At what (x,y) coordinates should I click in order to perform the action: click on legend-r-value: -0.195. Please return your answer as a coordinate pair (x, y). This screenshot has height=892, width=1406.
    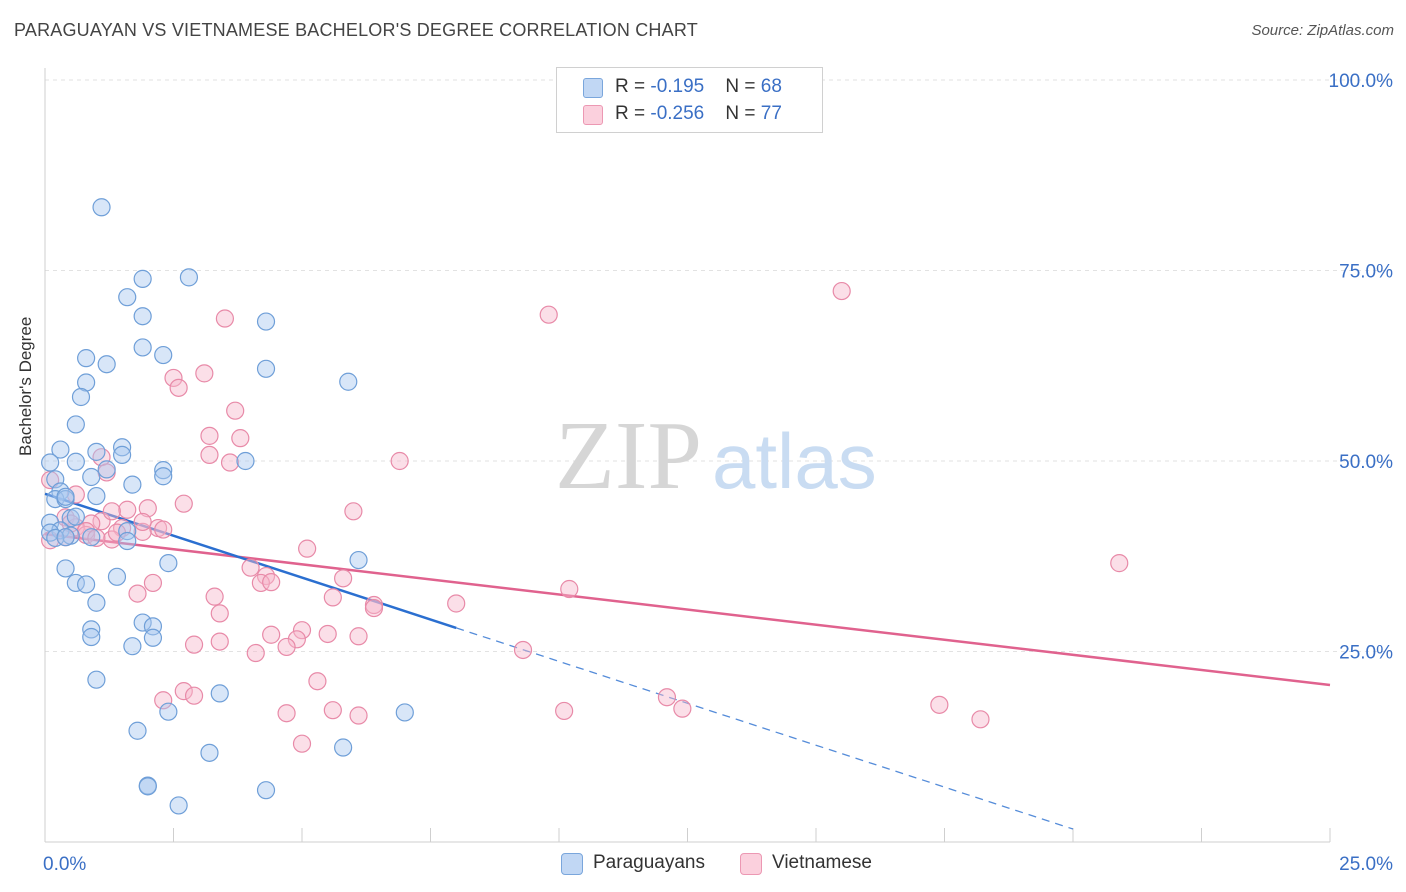
    Looking at the image, I should click on (677, 86).